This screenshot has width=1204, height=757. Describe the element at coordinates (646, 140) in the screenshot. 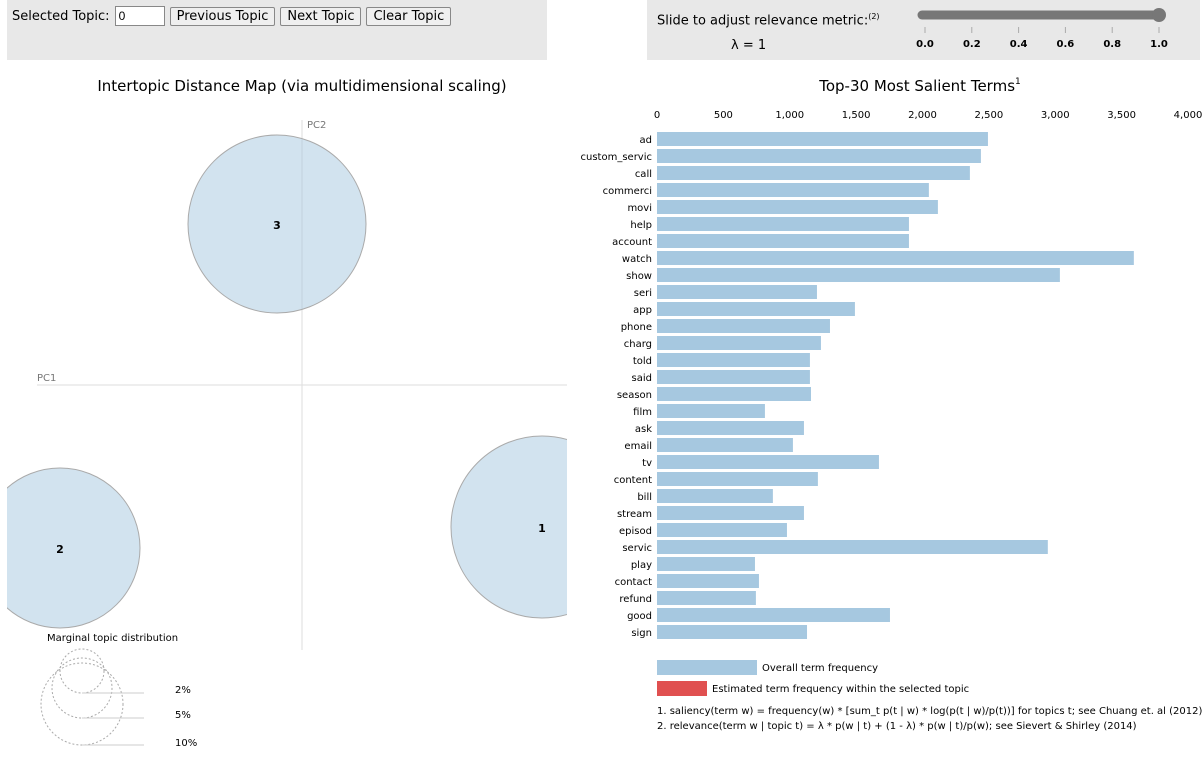

I see `term-label: ad` at that location.